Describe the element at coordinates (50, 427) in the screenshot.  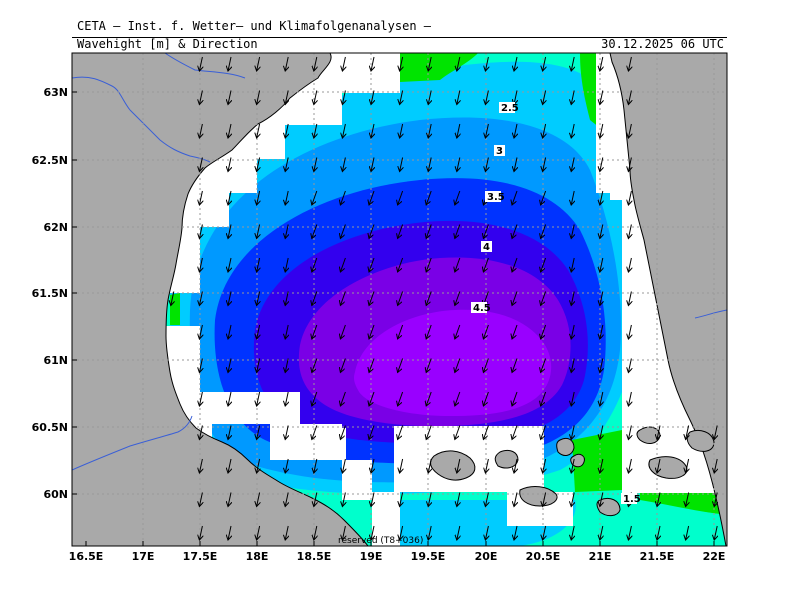
I see `lat-label: 60.5N` at that location.